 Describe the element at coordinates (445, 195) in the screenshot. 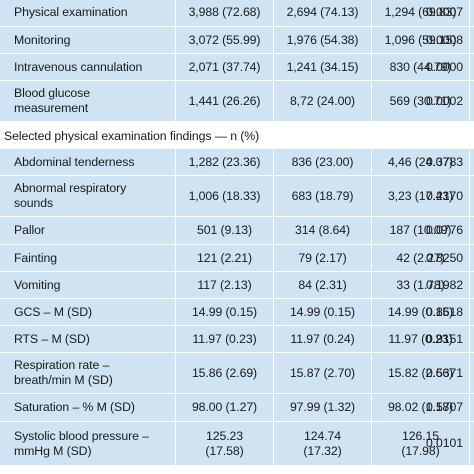

I see `p-value: 0.2170` at that location.